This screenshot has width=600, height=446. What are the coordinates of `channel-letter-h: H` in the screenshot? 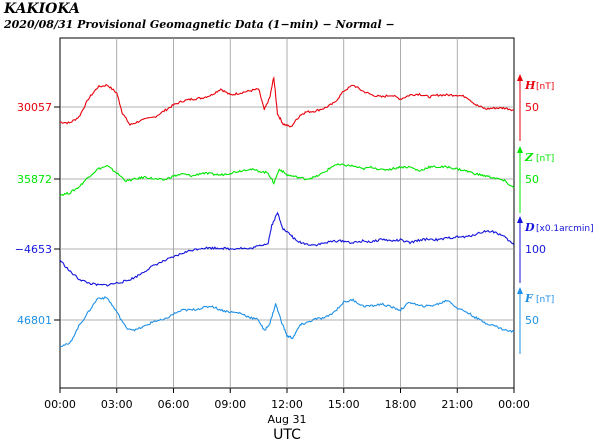 It's located at (530, 85).